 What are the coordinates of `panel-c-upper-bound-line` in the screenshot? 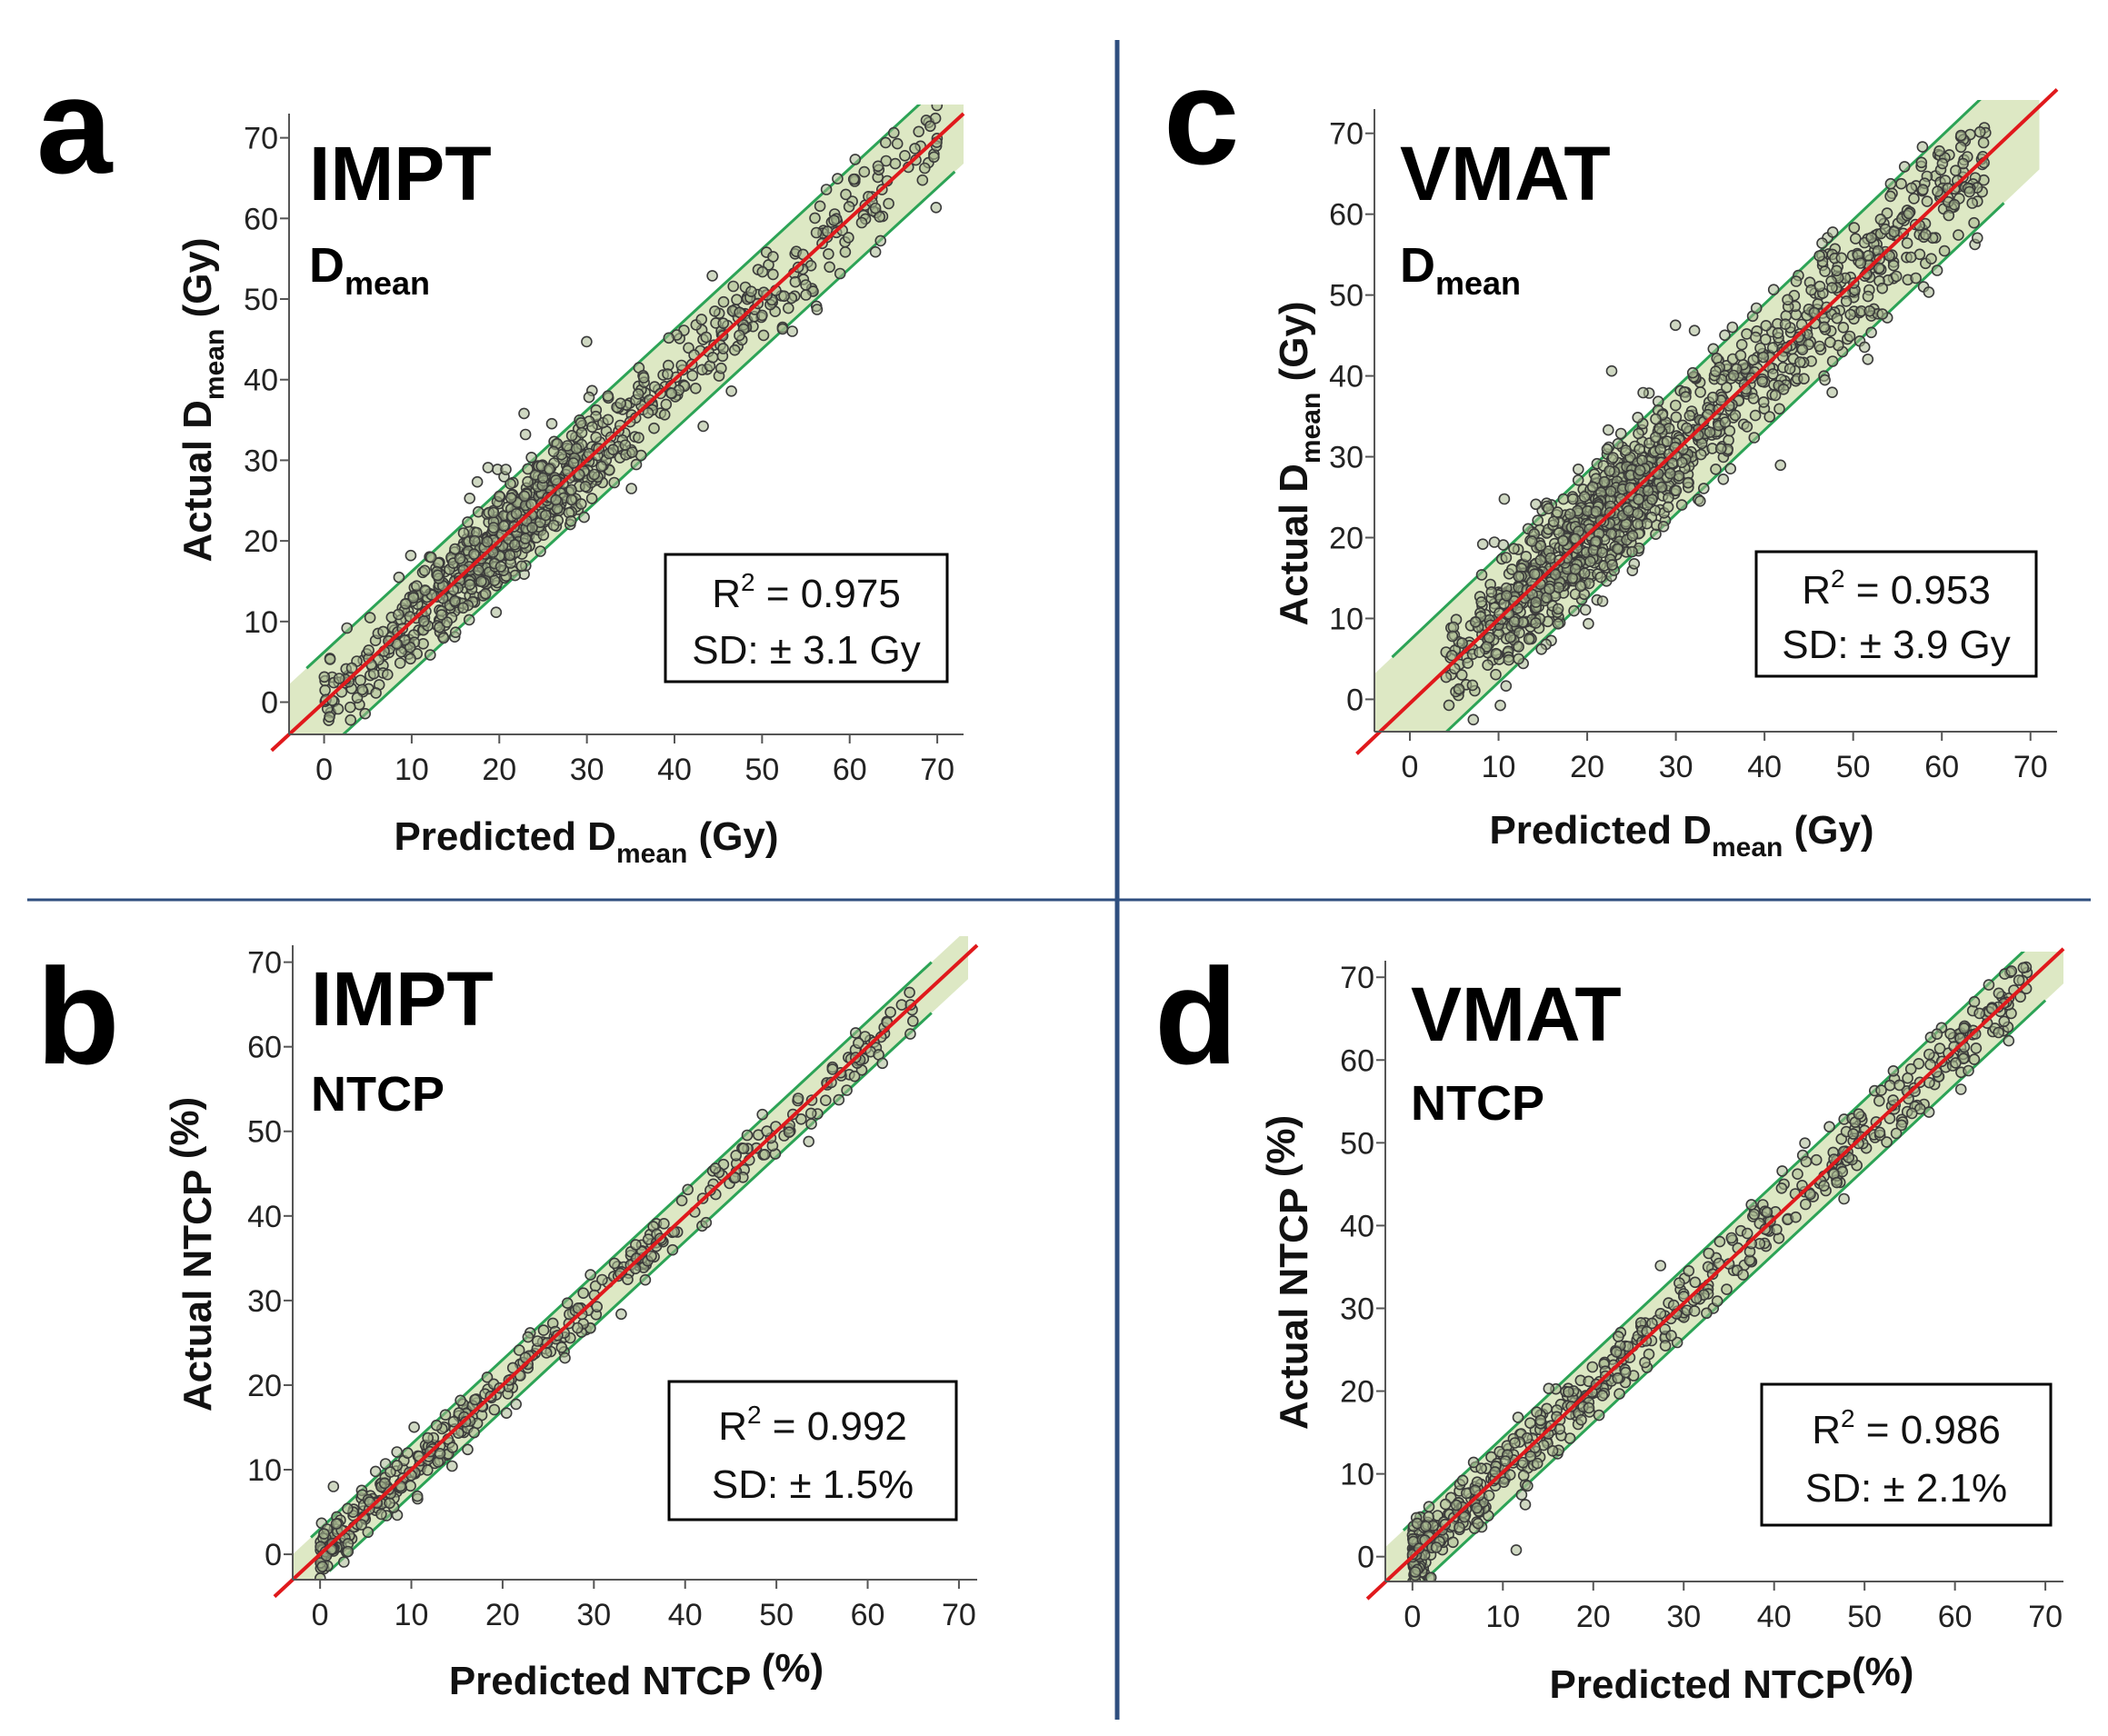 It's located at (1687, 380).